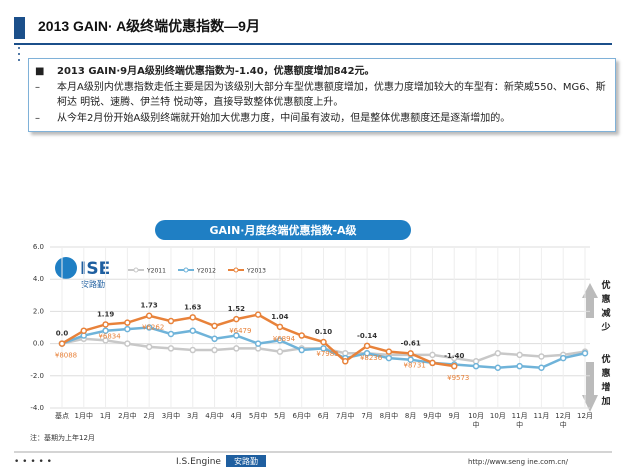 The image size is (628, 470). Describe the element at coordinates (590, 300) in the screenshot. I see `arrow-up` at that location.